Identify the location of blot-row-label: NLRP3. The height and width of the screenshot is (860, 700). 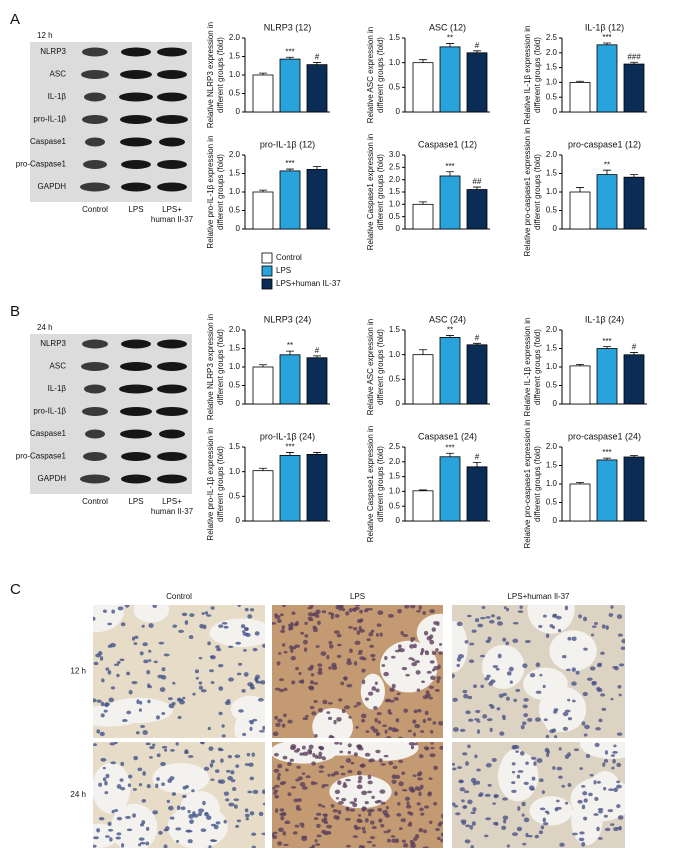
(53, 343).